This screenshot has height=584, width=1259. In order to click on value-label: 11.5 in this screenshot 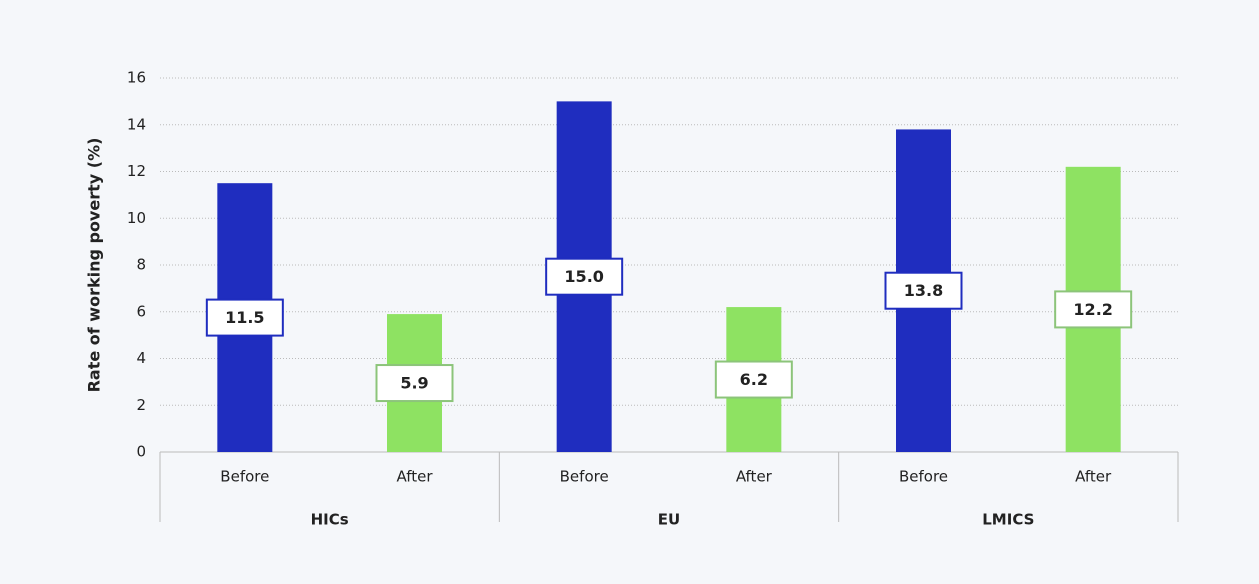, I will do `click(244, 317)`.